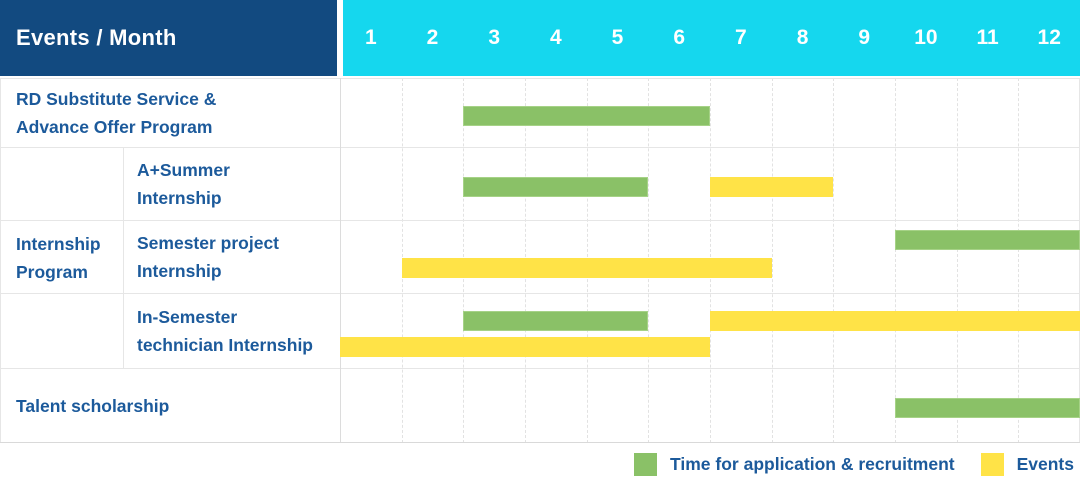  I want to click on legend-item-events: Events, so click(1027, 464).